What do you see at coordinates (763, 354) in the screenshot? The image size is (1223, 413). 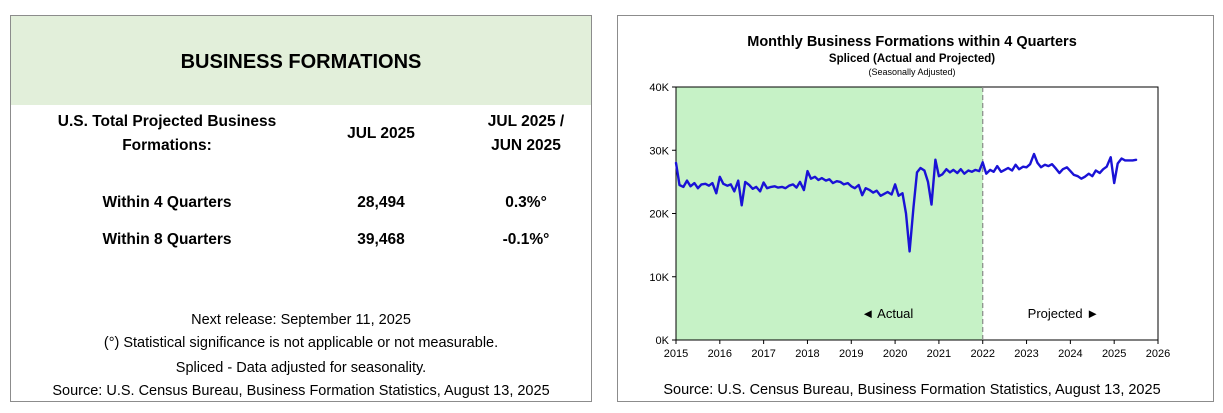 I see `x-tick-label: 2017` at bounding box center [763, 354].